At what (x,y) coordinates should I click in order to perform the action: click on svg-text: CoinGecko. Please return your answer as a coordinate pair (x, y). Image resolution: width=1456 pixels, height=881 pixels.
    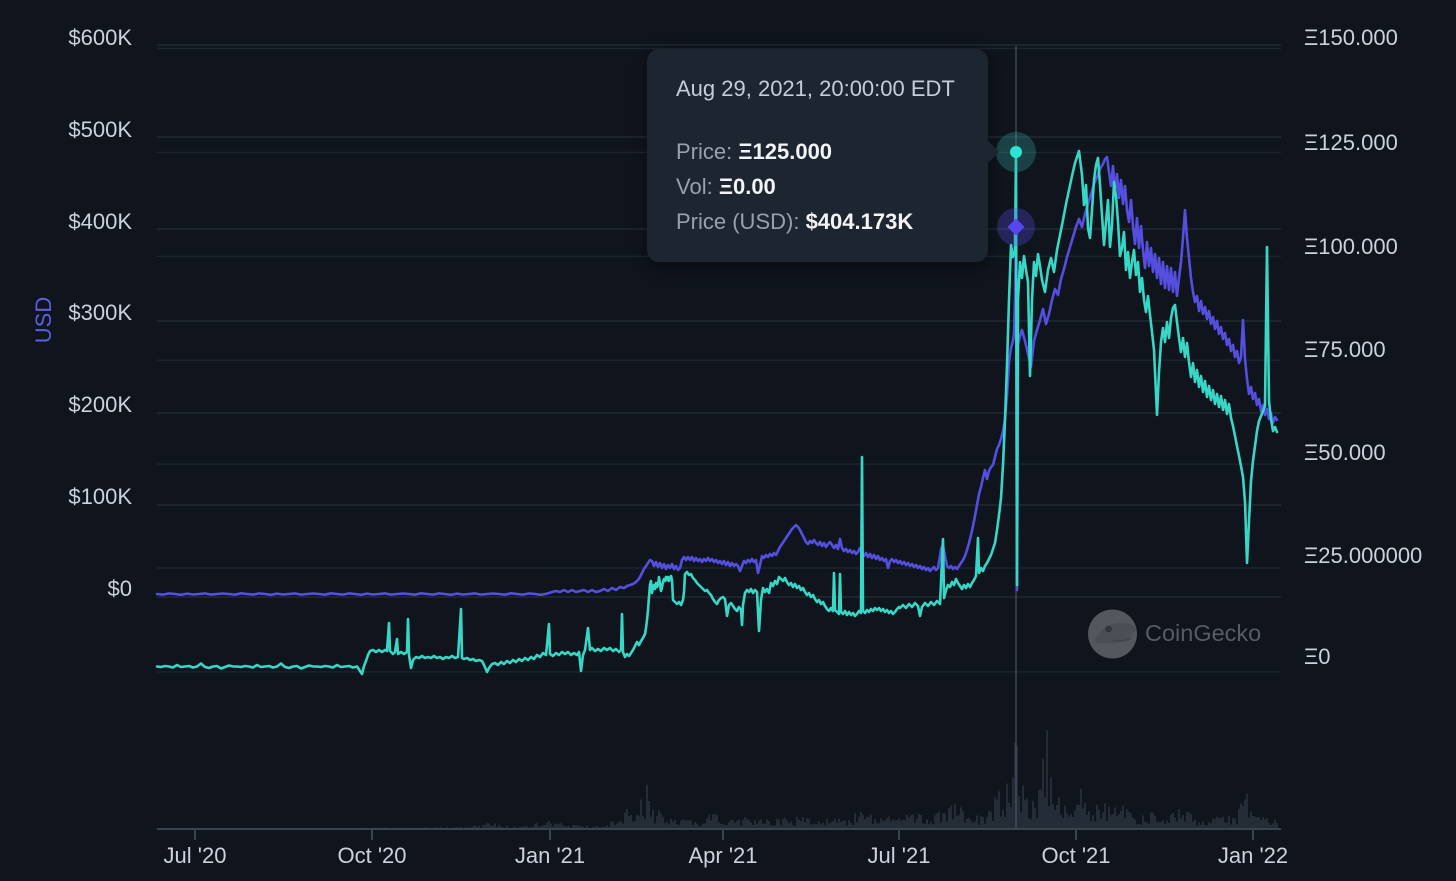
    Looking at the image, I should click on (1203, 633).